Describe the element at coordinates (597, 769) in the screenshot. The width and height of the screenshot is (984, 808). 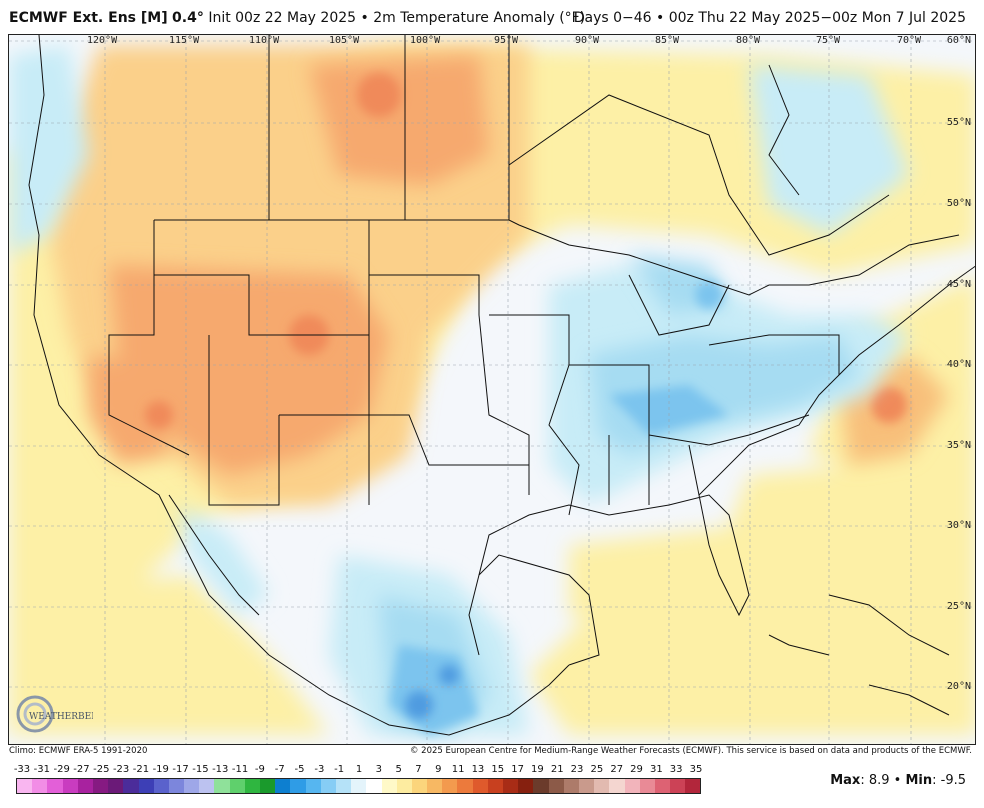
I see `colorbar-tick-label: 25` at that location.